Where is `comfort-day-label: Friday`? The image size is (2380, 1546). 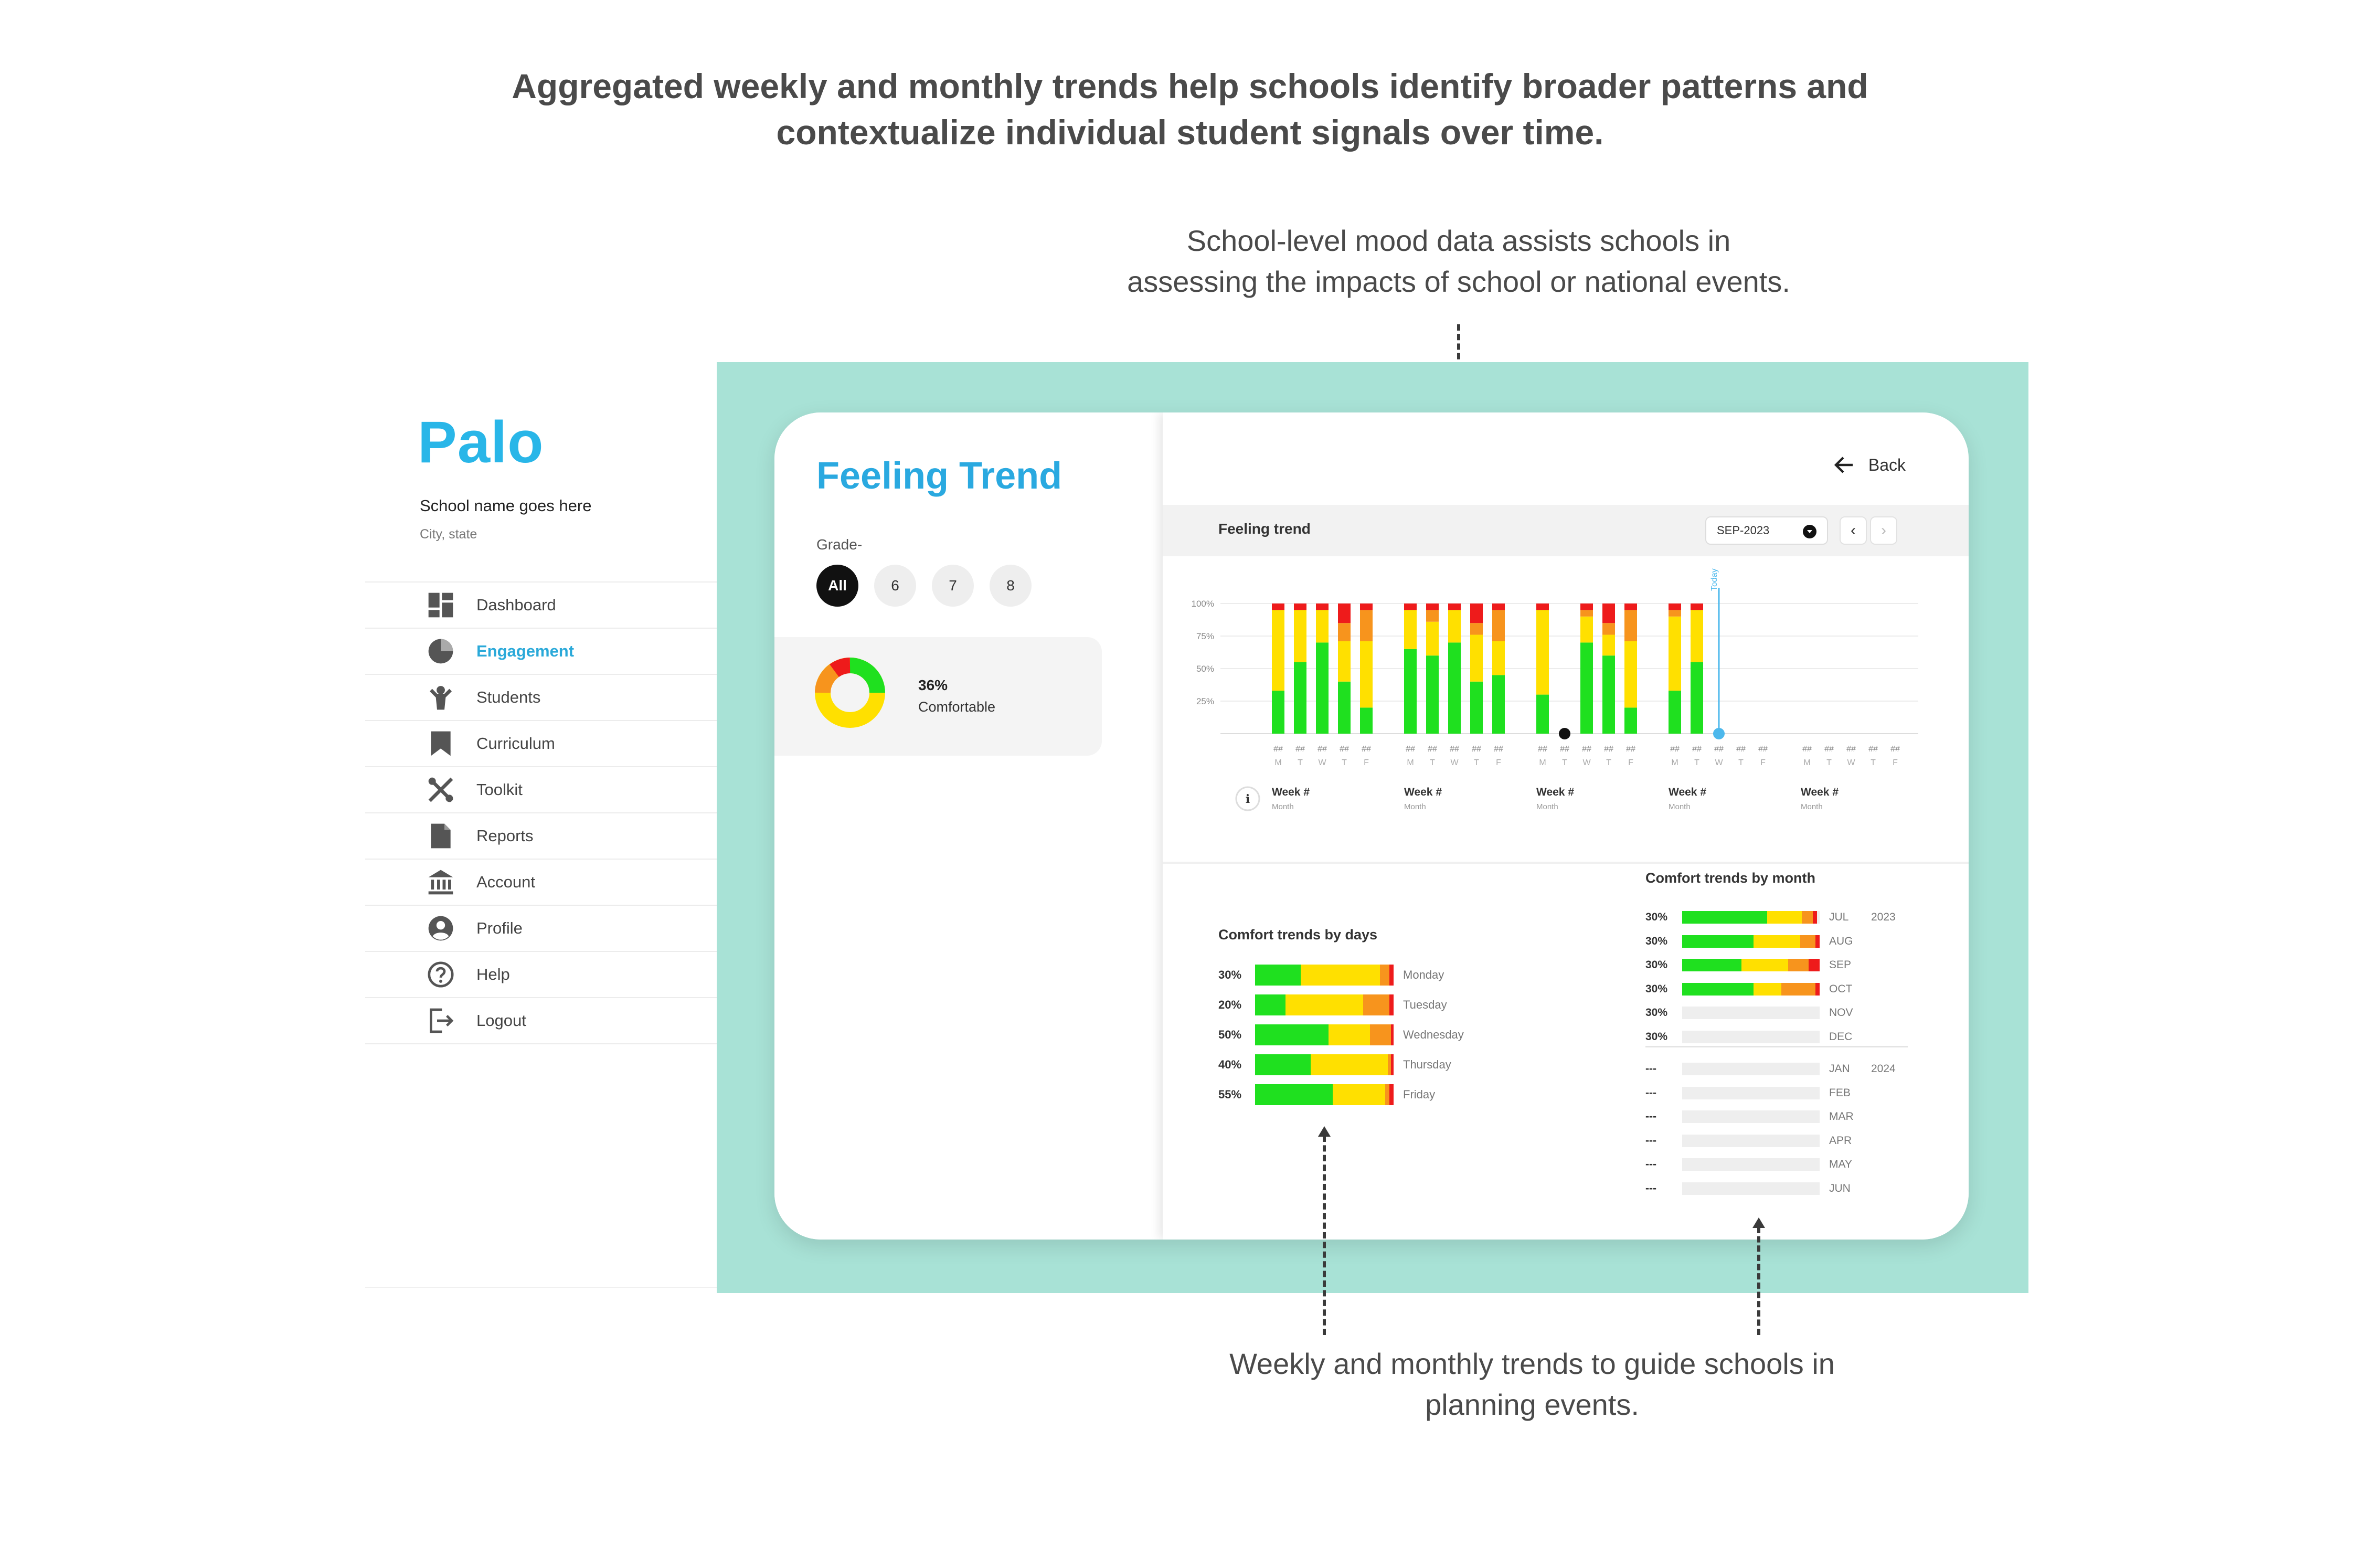
comfort-day-label: Friday is located at coordinates (1419, 1094).